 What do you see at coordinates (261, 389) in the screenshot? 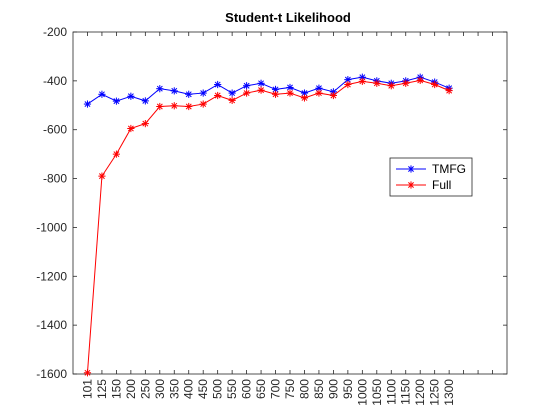
I see `x-tick-label: 650` at bounding box center [261, 389].